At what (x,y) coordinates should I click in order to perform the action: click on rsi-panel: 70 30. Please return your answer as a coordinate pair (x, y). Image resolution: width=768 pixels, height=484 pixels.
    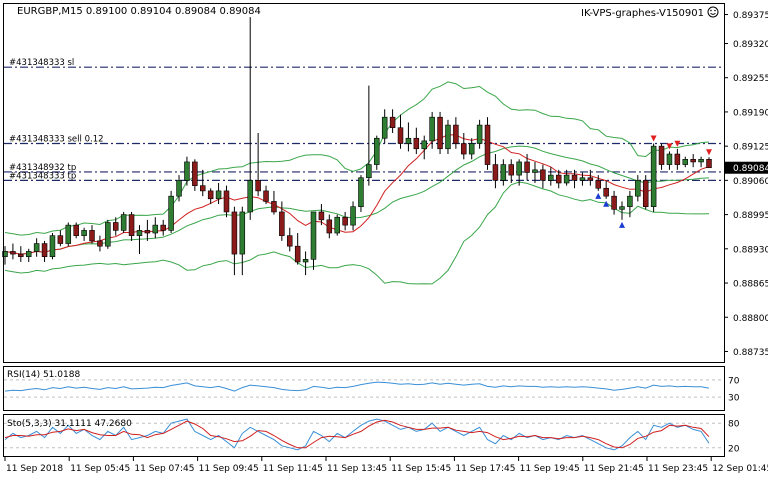
    Looking at the image, I should click on (372, 390).